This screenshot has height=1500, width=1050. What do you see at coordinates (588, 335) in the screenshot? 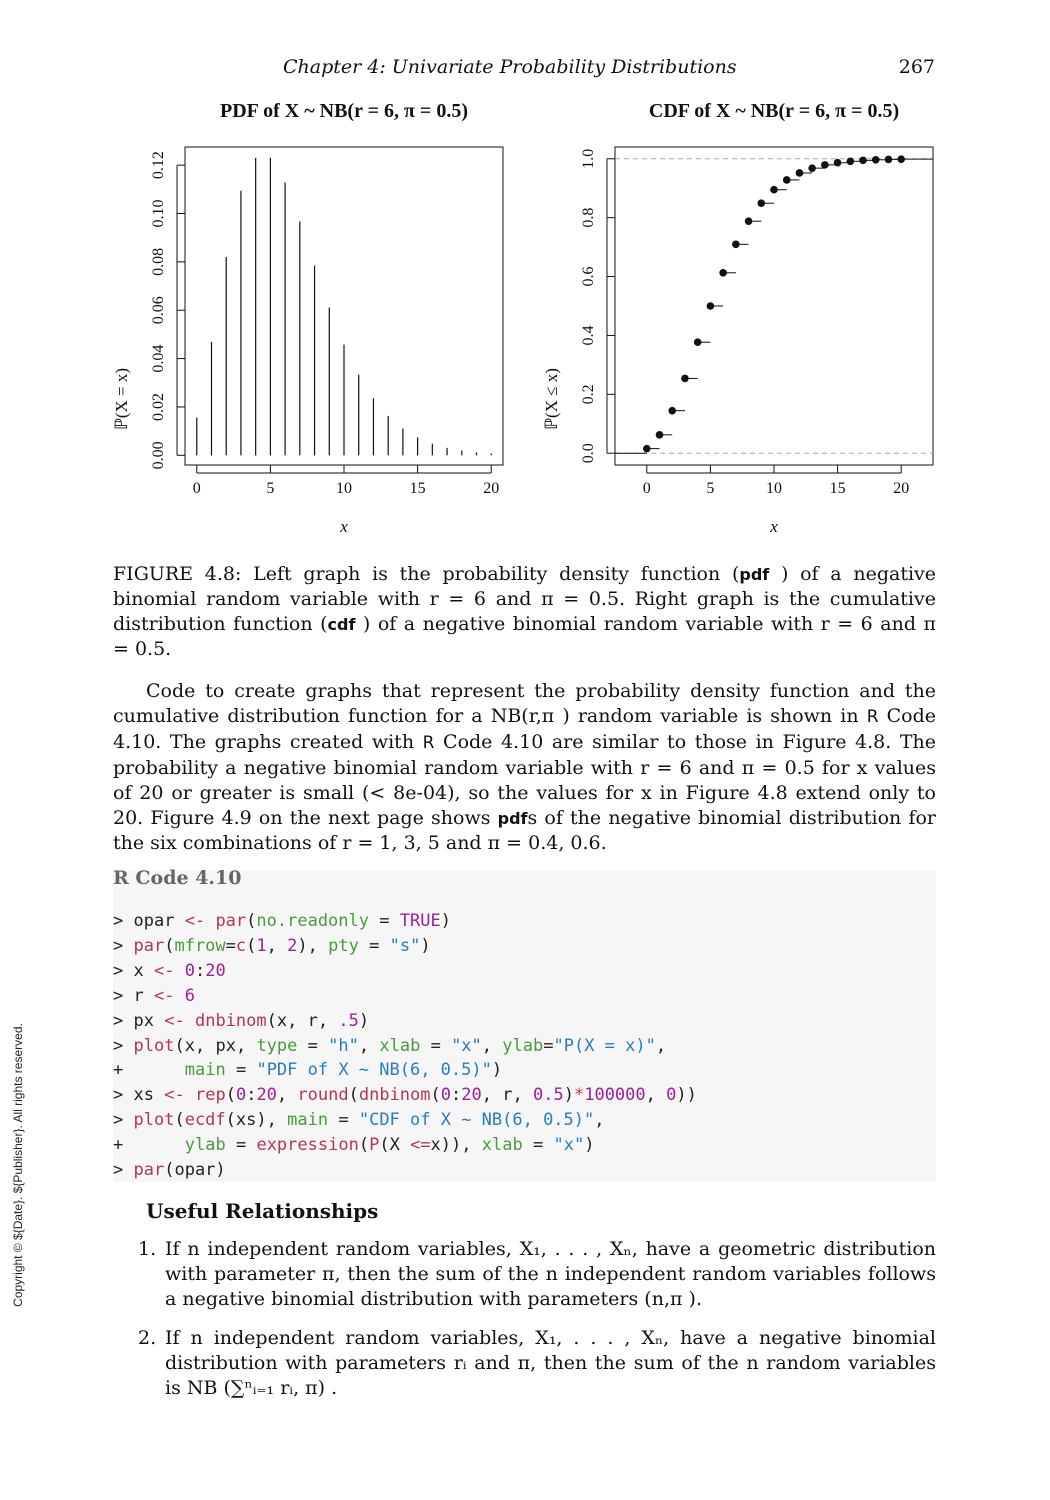
I see `y-tick-label: 0.4` at bounding box center [588, 335].